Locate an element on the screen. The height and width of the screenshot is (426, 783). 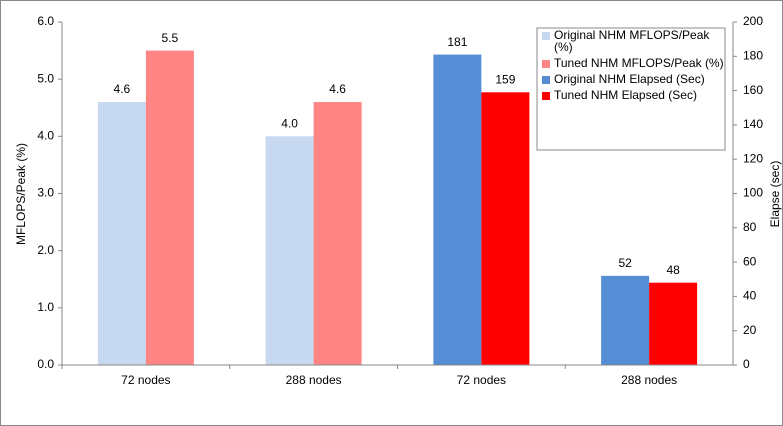
data-label: 181 is located at coordinates (457, 42).